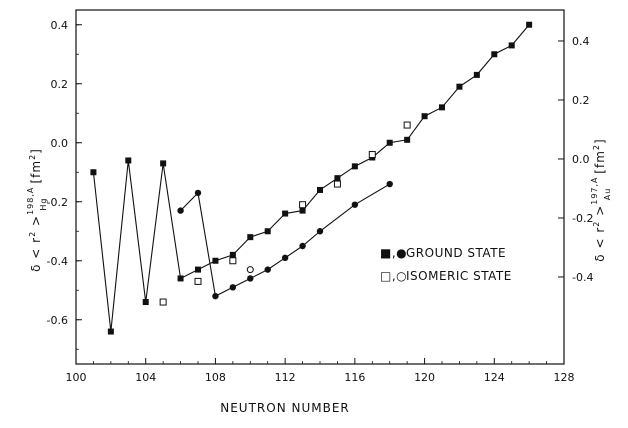  Describe the element at coordinates (57, 202) in the screenshot. I see `y-left-tick-label: -0.2` at that location.